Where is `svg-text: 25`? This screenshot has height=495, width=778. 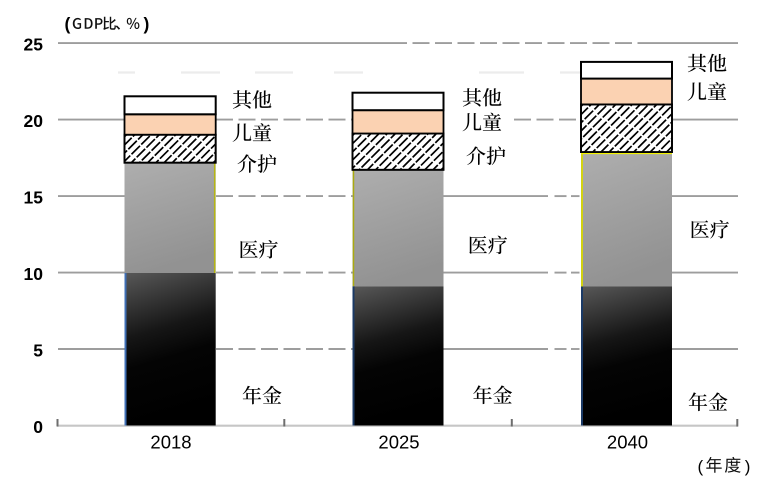
svg-text: 25 is located at coordinates (34, 44).